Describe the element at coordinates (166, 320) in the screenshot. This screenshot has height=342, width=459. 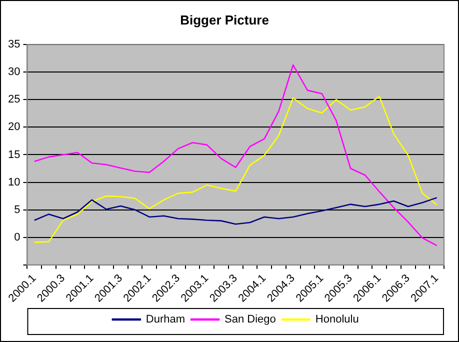
I see `legend-label: Durham` at that location.